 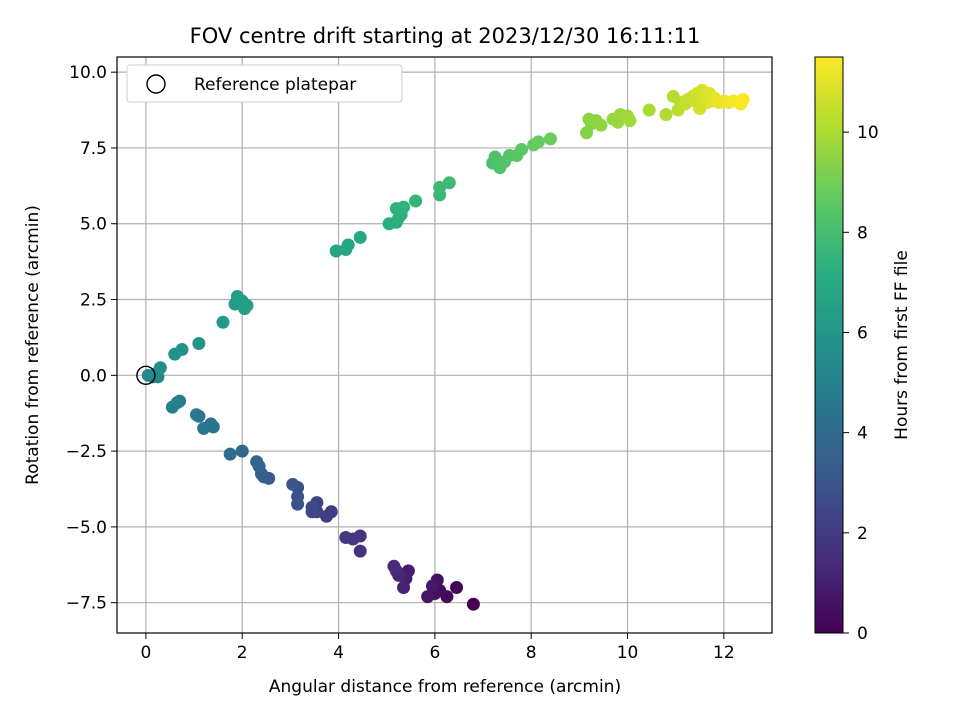 What do you see at coordinates (93, 149) in the screenshot?
I see `y-tick-label: 7.5` at bounding box center [93, 149].